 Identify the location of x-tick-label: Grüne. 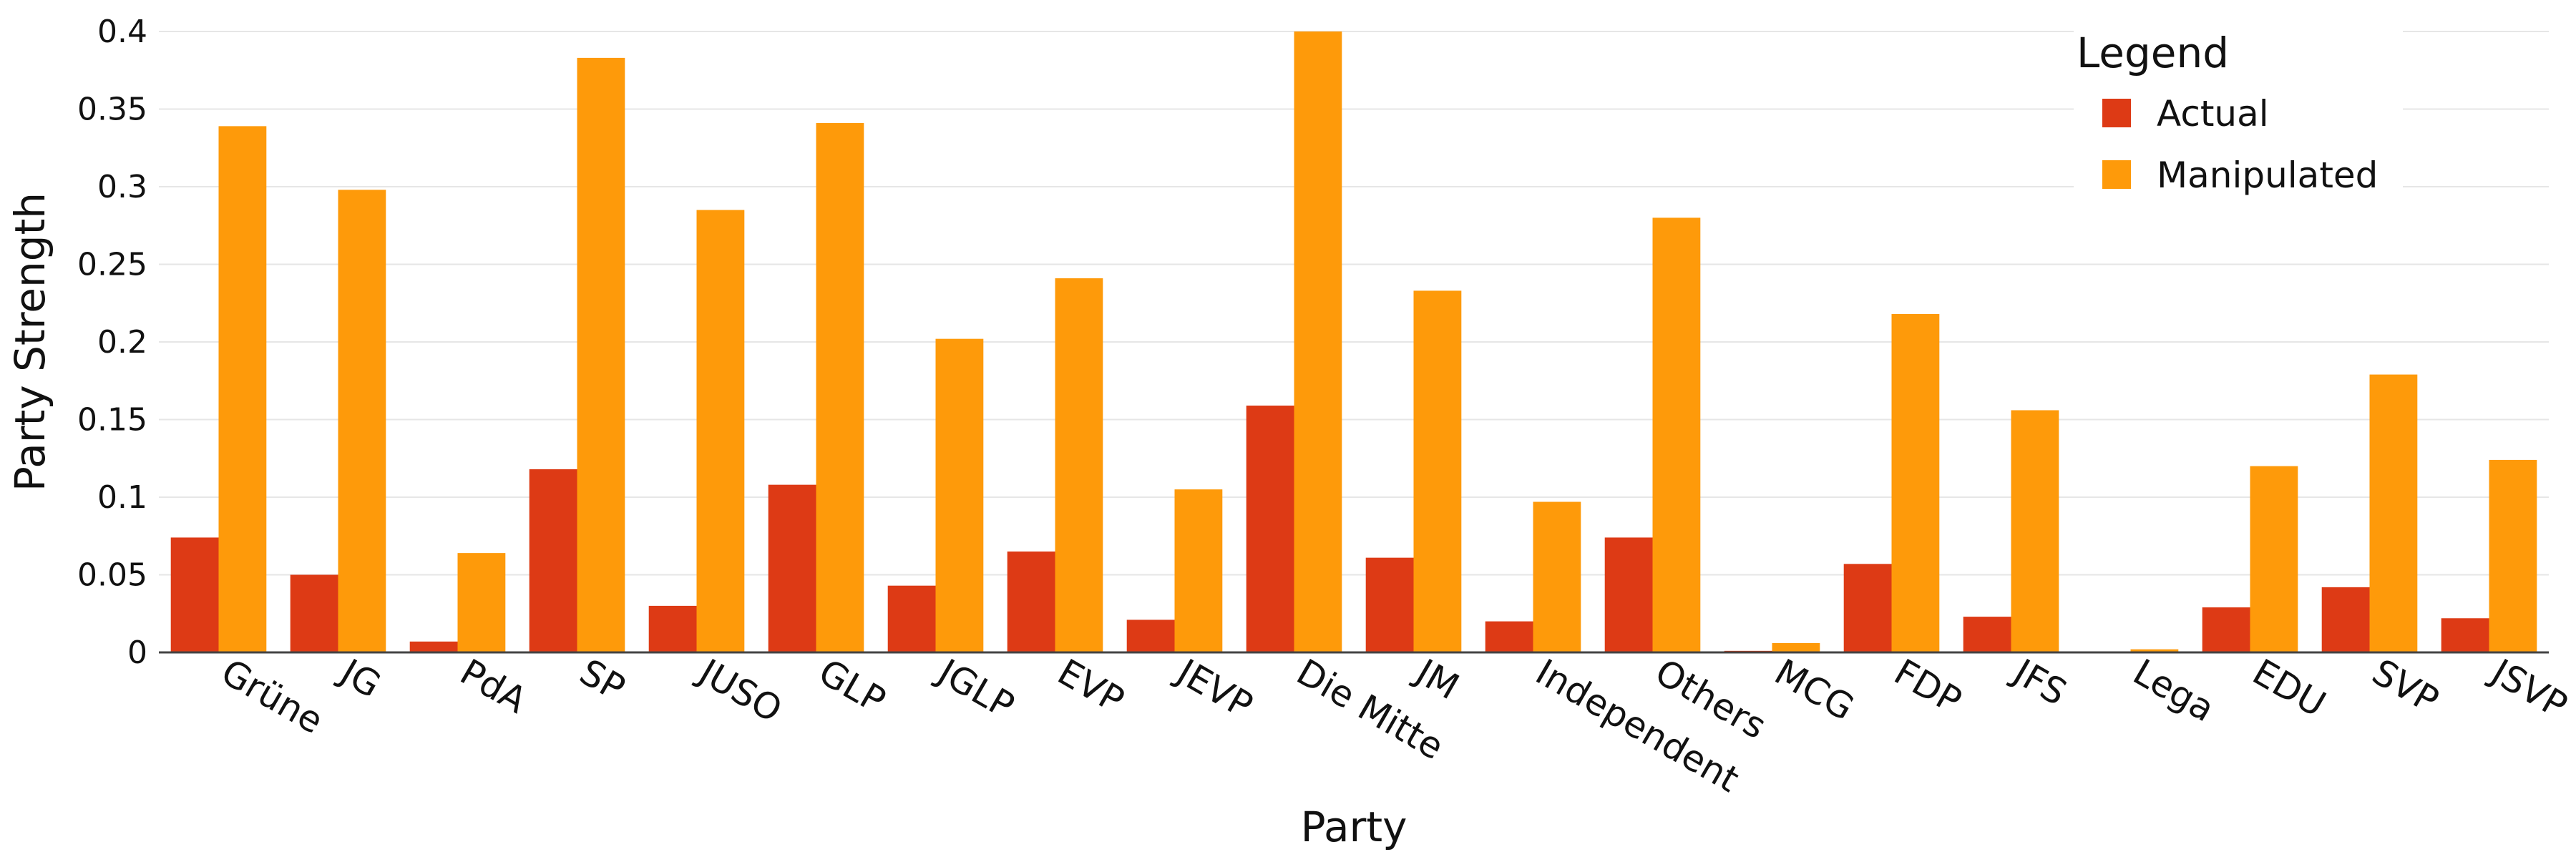
(273, 696).